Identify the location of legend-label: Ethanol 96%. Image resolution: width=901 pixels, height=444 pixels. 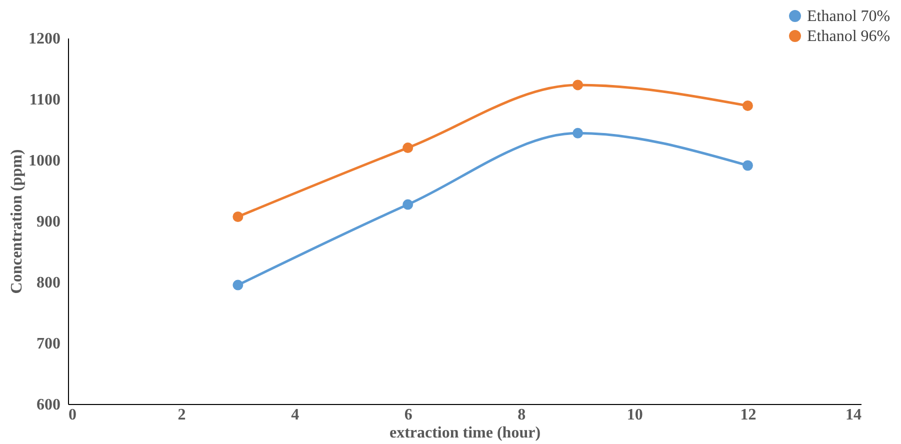
(848, 36).